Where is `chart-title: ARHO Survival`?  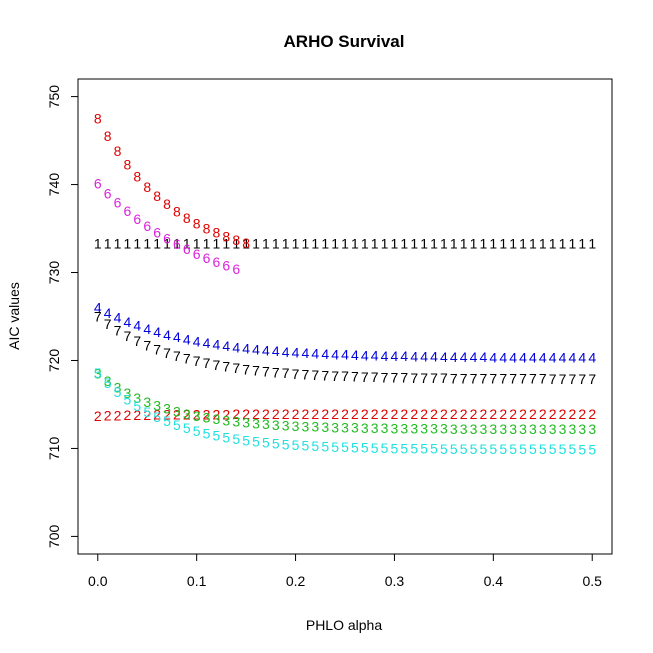 chart-title: ARHO Survival is located at coordinates (344, 41).